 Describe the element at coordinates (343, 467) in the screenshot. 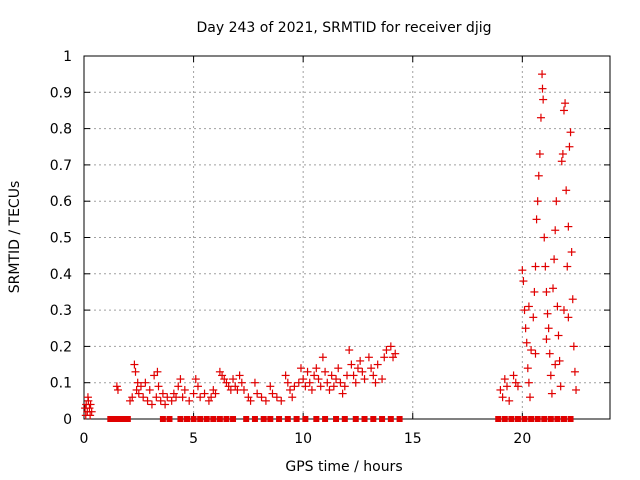

I see `x-axis-label: GPS time / hours` at that location.